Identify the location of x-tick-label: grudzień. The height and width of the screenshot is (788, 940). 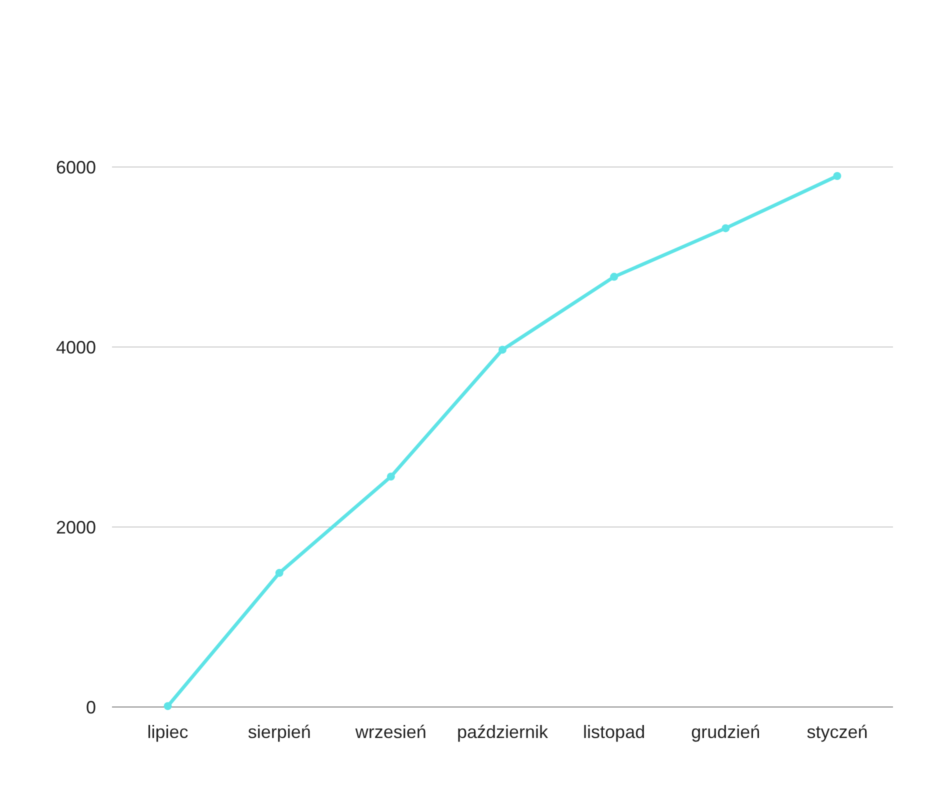
(725, 732).